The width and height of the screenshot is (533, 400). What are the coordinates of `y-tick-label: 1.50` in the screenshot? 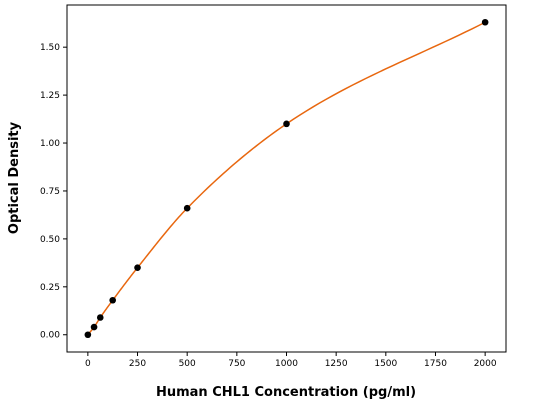 It's located at (50, 48).